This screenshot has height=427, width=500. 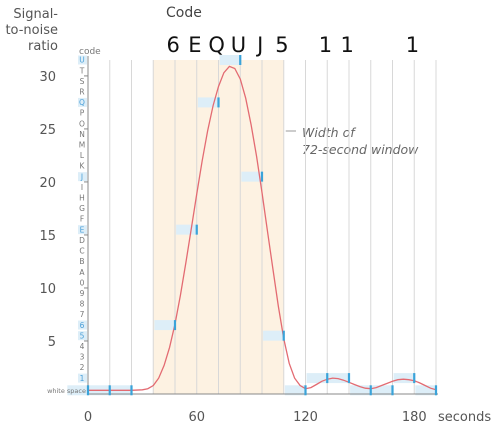 I want to click on code-tick-16: F, so click(x=82, y=219).